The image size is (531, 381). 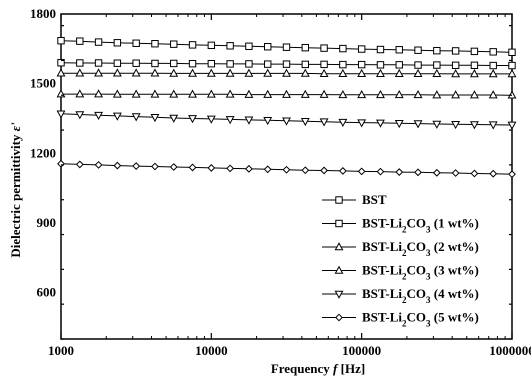 What do you see at coordinates (400, 225) in the screenshot?
I see `legend-entry: BST-Li2CO3 (1 wt%)` at bounding box center [400, 225].